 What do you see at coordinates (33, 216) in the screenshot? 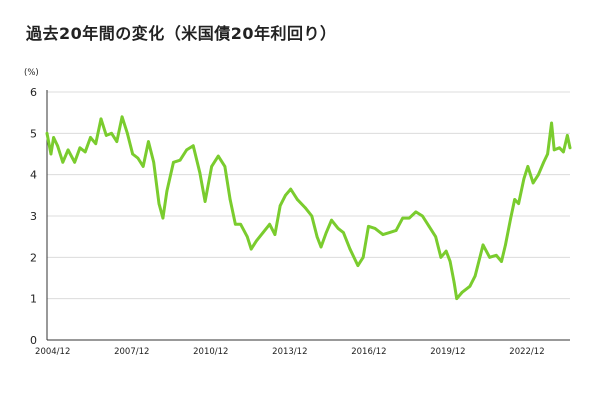
I see `y-tick-label: 3` at bounding box center [33, 216].